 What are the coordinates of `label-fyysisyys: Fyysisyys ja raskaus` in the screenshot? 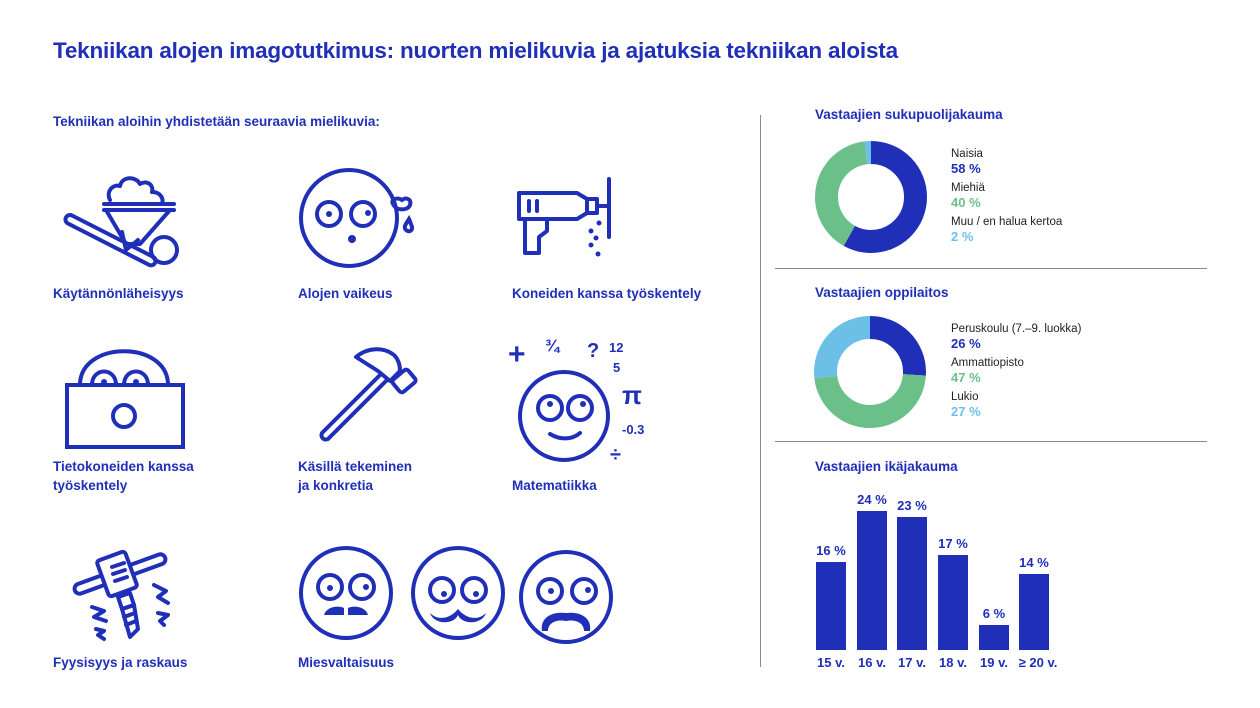 It's located at (120, 662).